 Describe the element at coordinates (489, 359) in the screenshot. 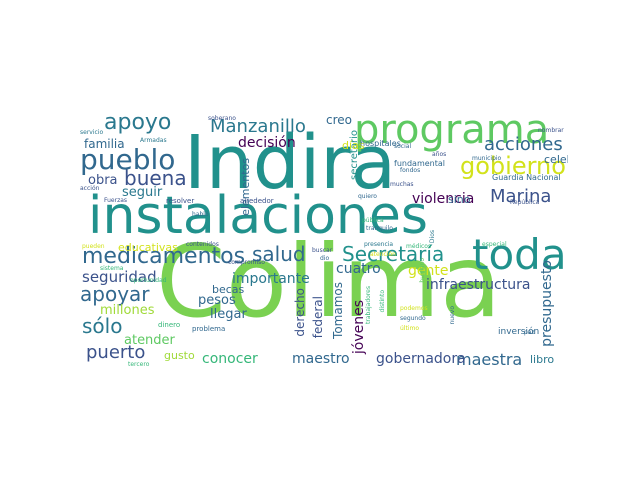

I see `word: maestra` at that location.